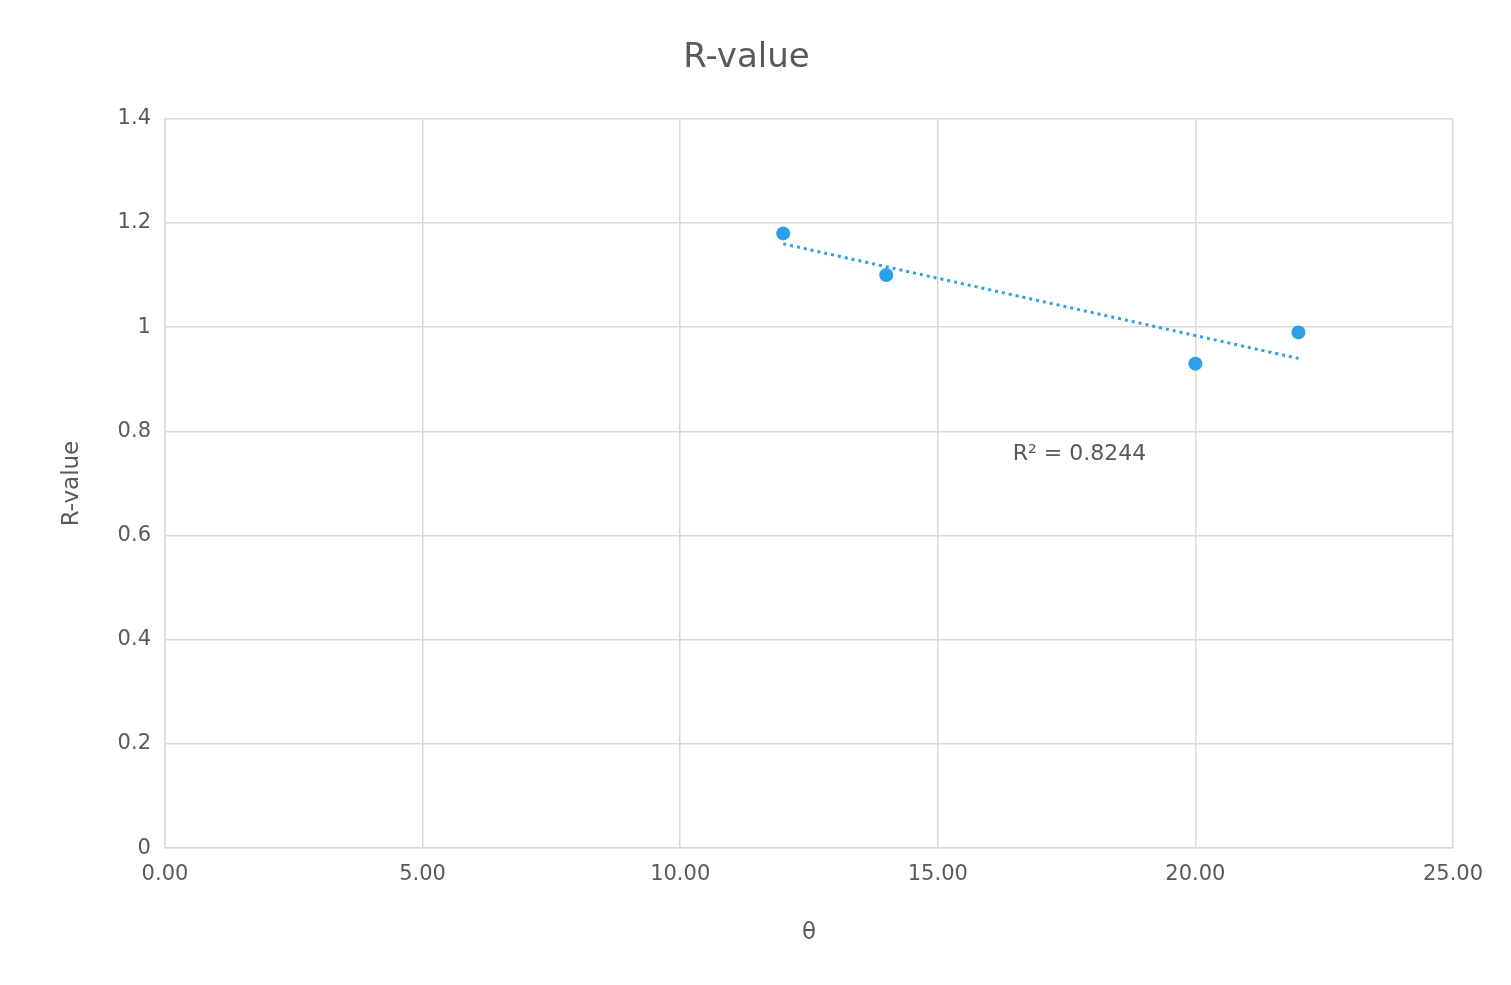 This screenshot has height=985, width=1511. I want to click on y-tick-label: 1.2, so click(134, 221).